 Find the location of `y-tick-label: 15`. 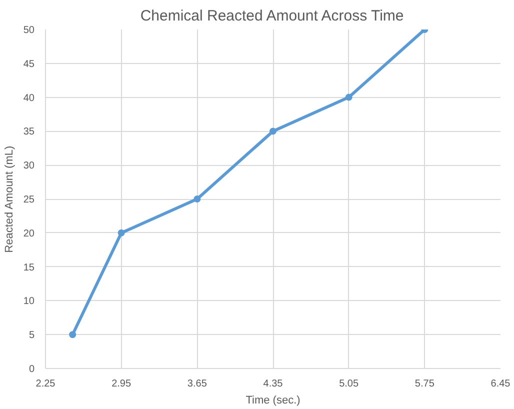

y-tick-label: 15 is located at coordinates (29, 268).